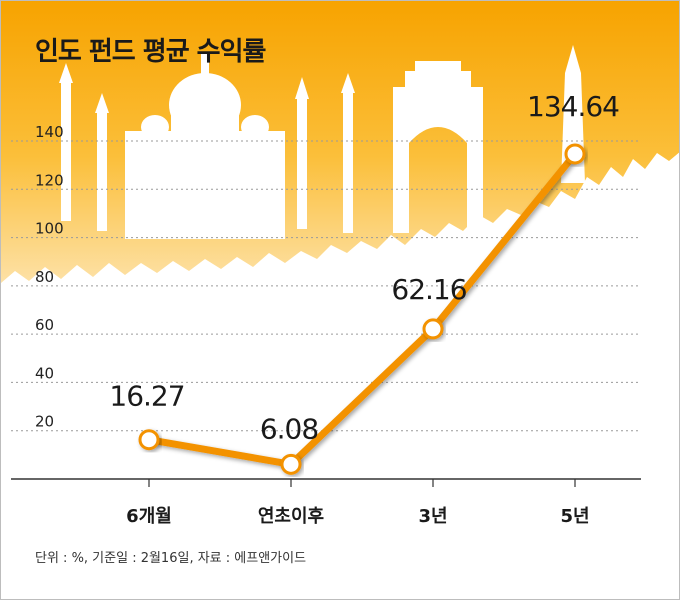 The height and width of the screenshot is (600, 680). I want to click on data-label: 134.64, so click(573, 106).